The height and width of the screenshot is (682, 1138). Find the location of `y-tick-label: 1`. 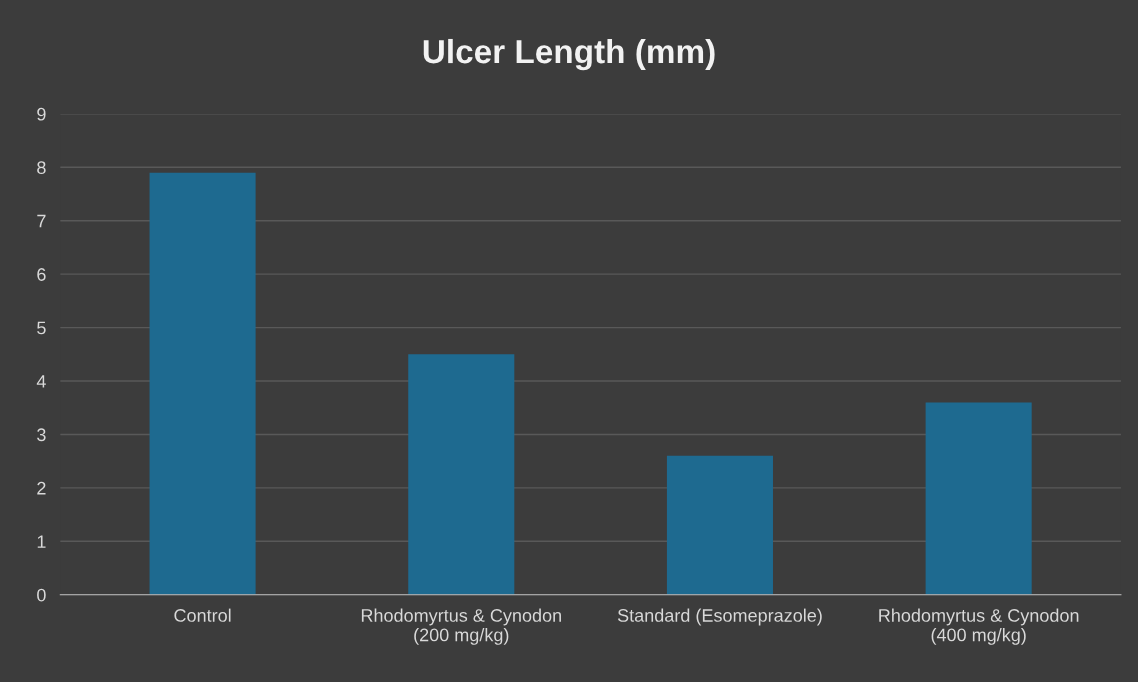

y-tick-label: 1 is located at coordinates (41, 541).